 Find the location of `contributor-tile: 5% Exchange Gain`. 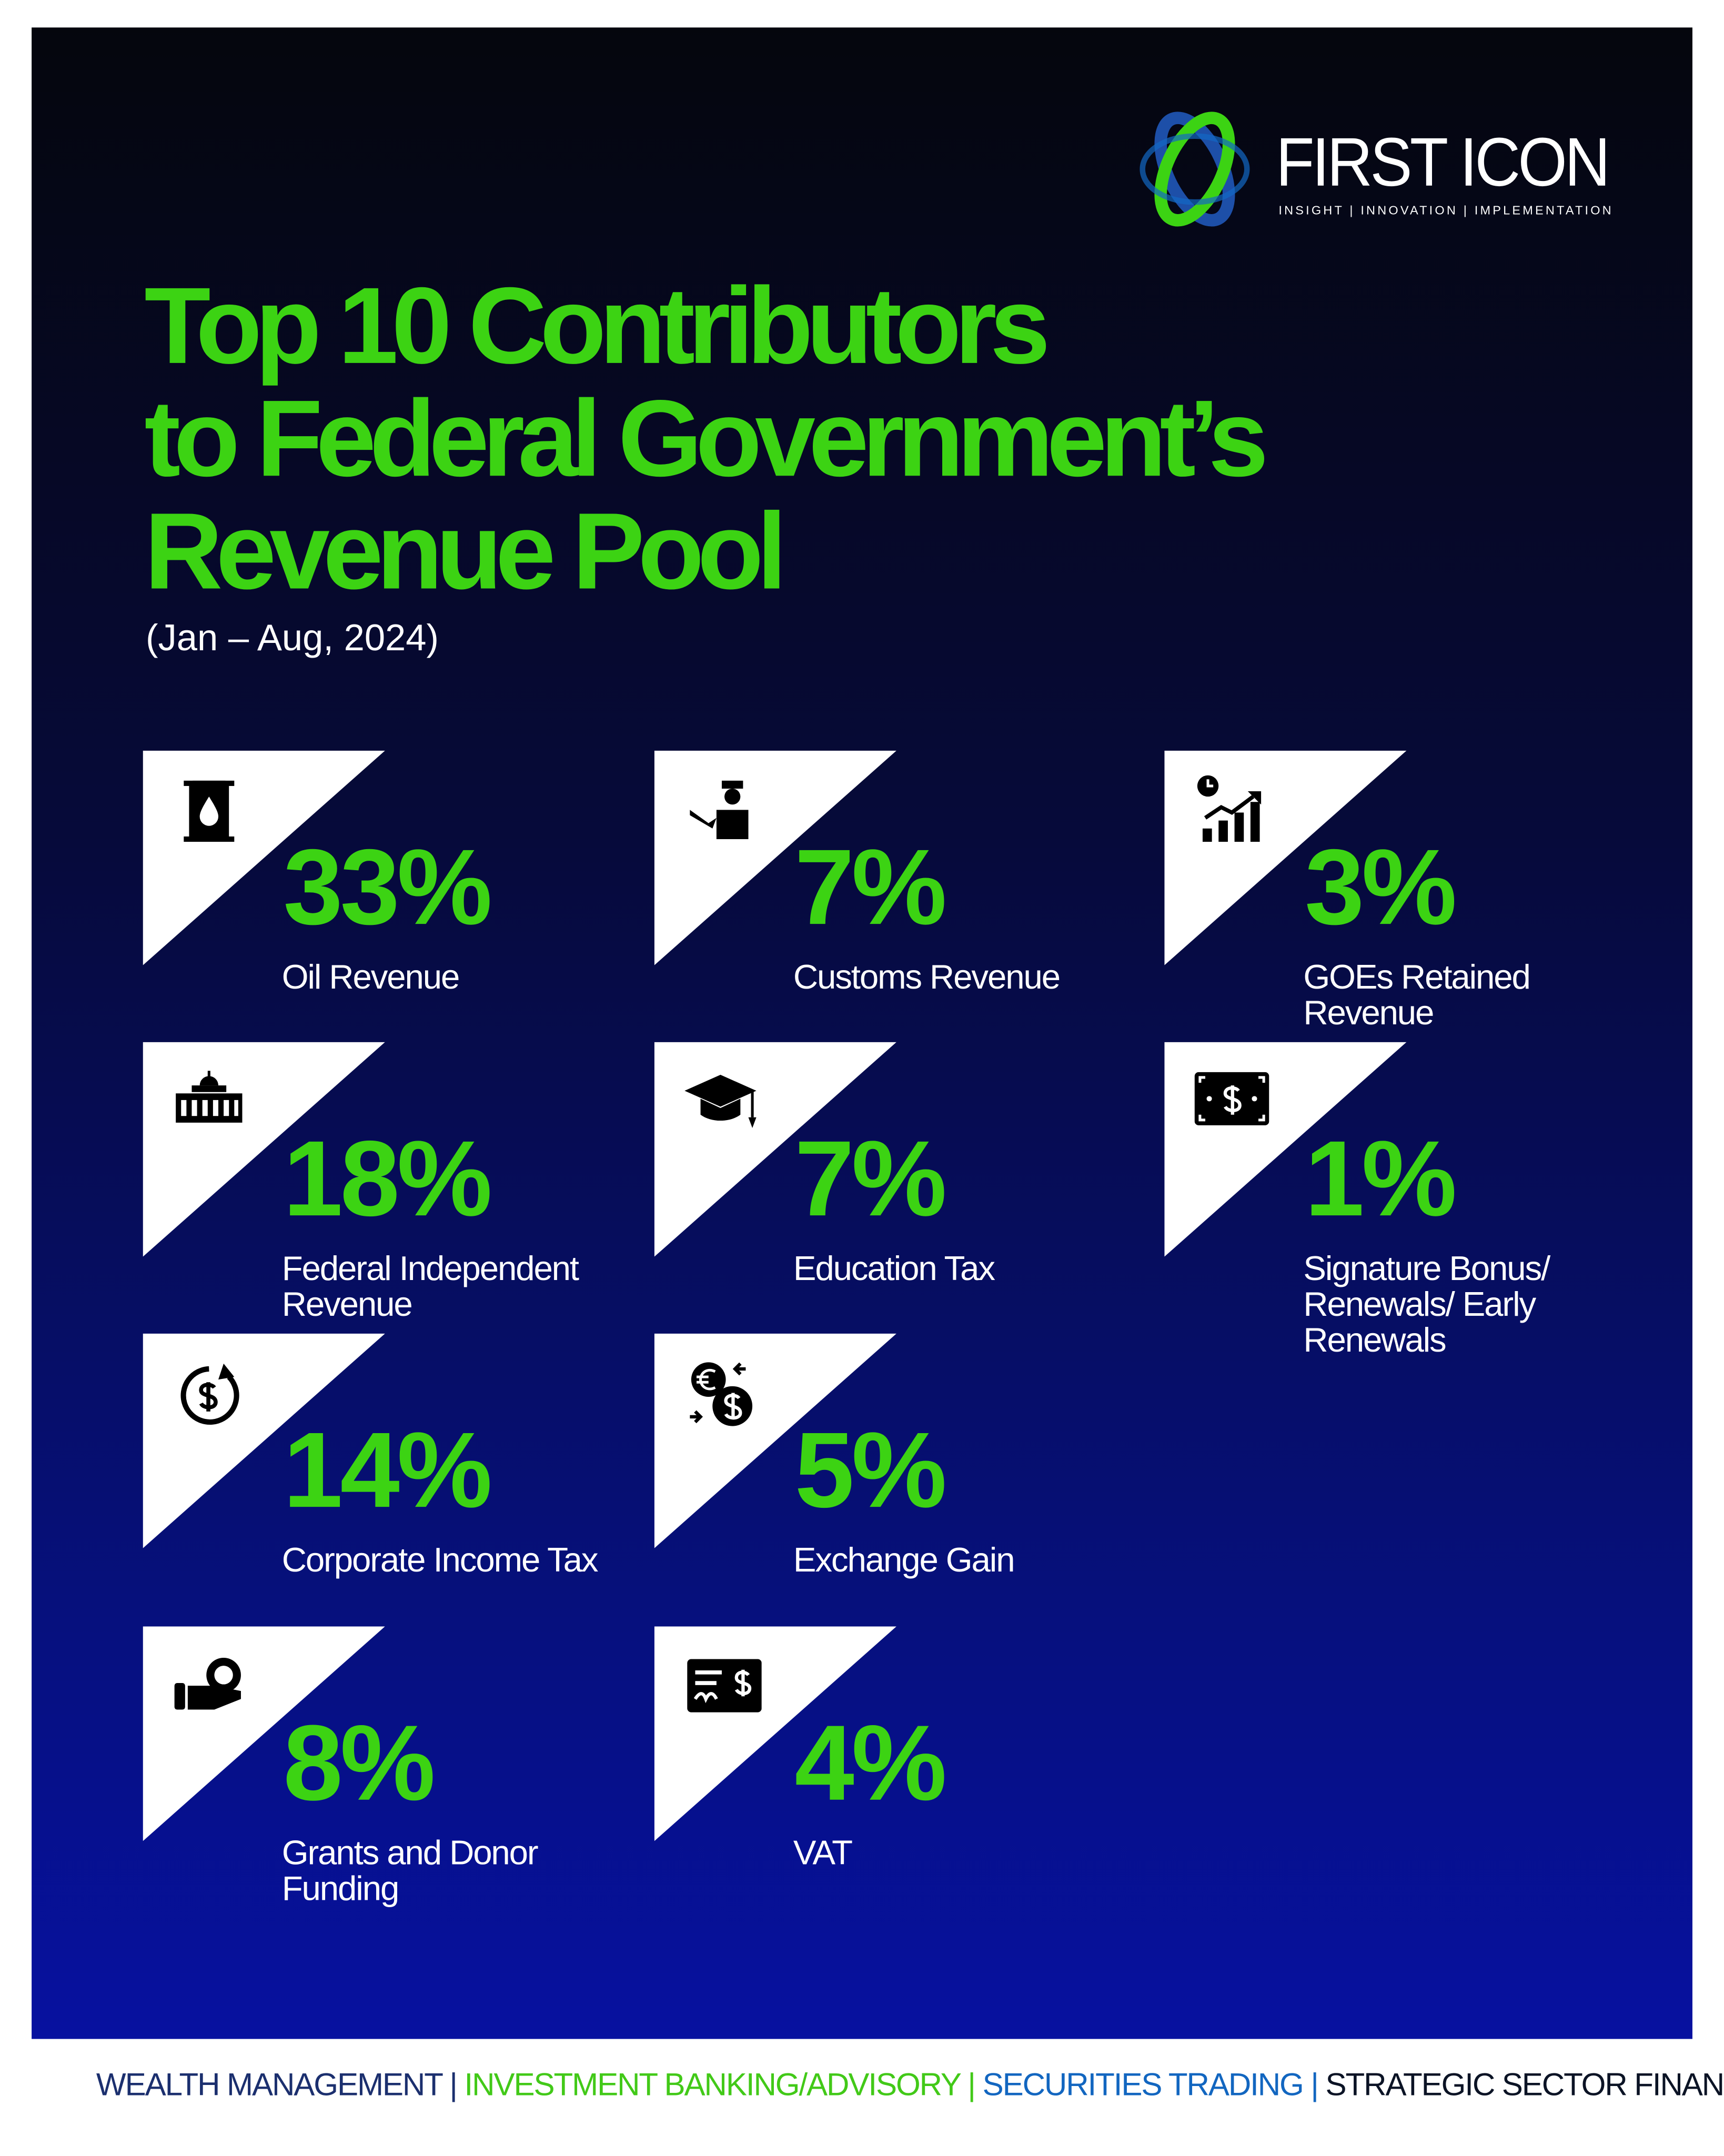

contributor-tile: 5% Exchange Gain is located at coordinates (895, 1471).